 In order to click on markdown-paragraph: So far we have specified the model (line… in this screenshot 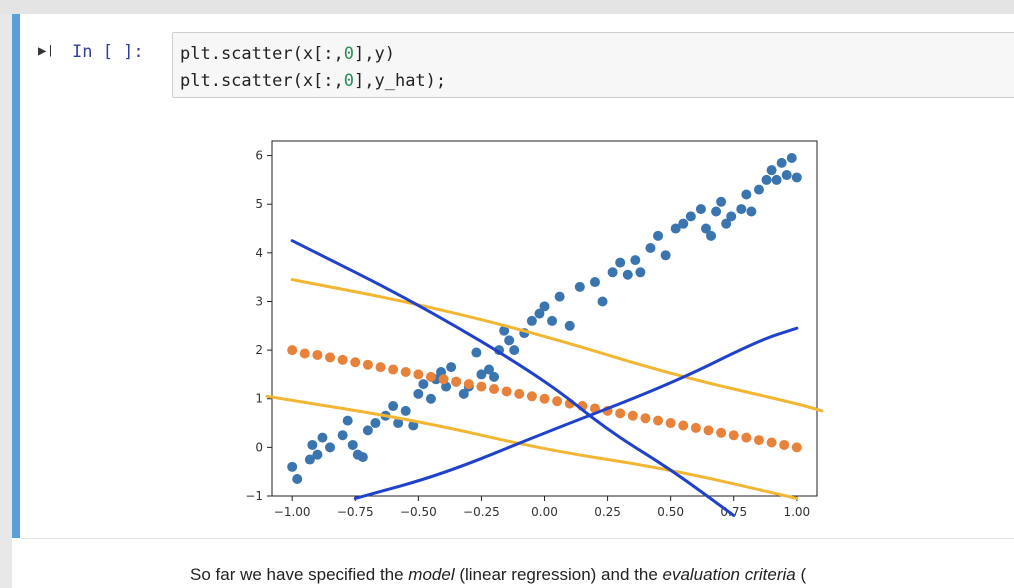, I will do `click(602, 575)`.